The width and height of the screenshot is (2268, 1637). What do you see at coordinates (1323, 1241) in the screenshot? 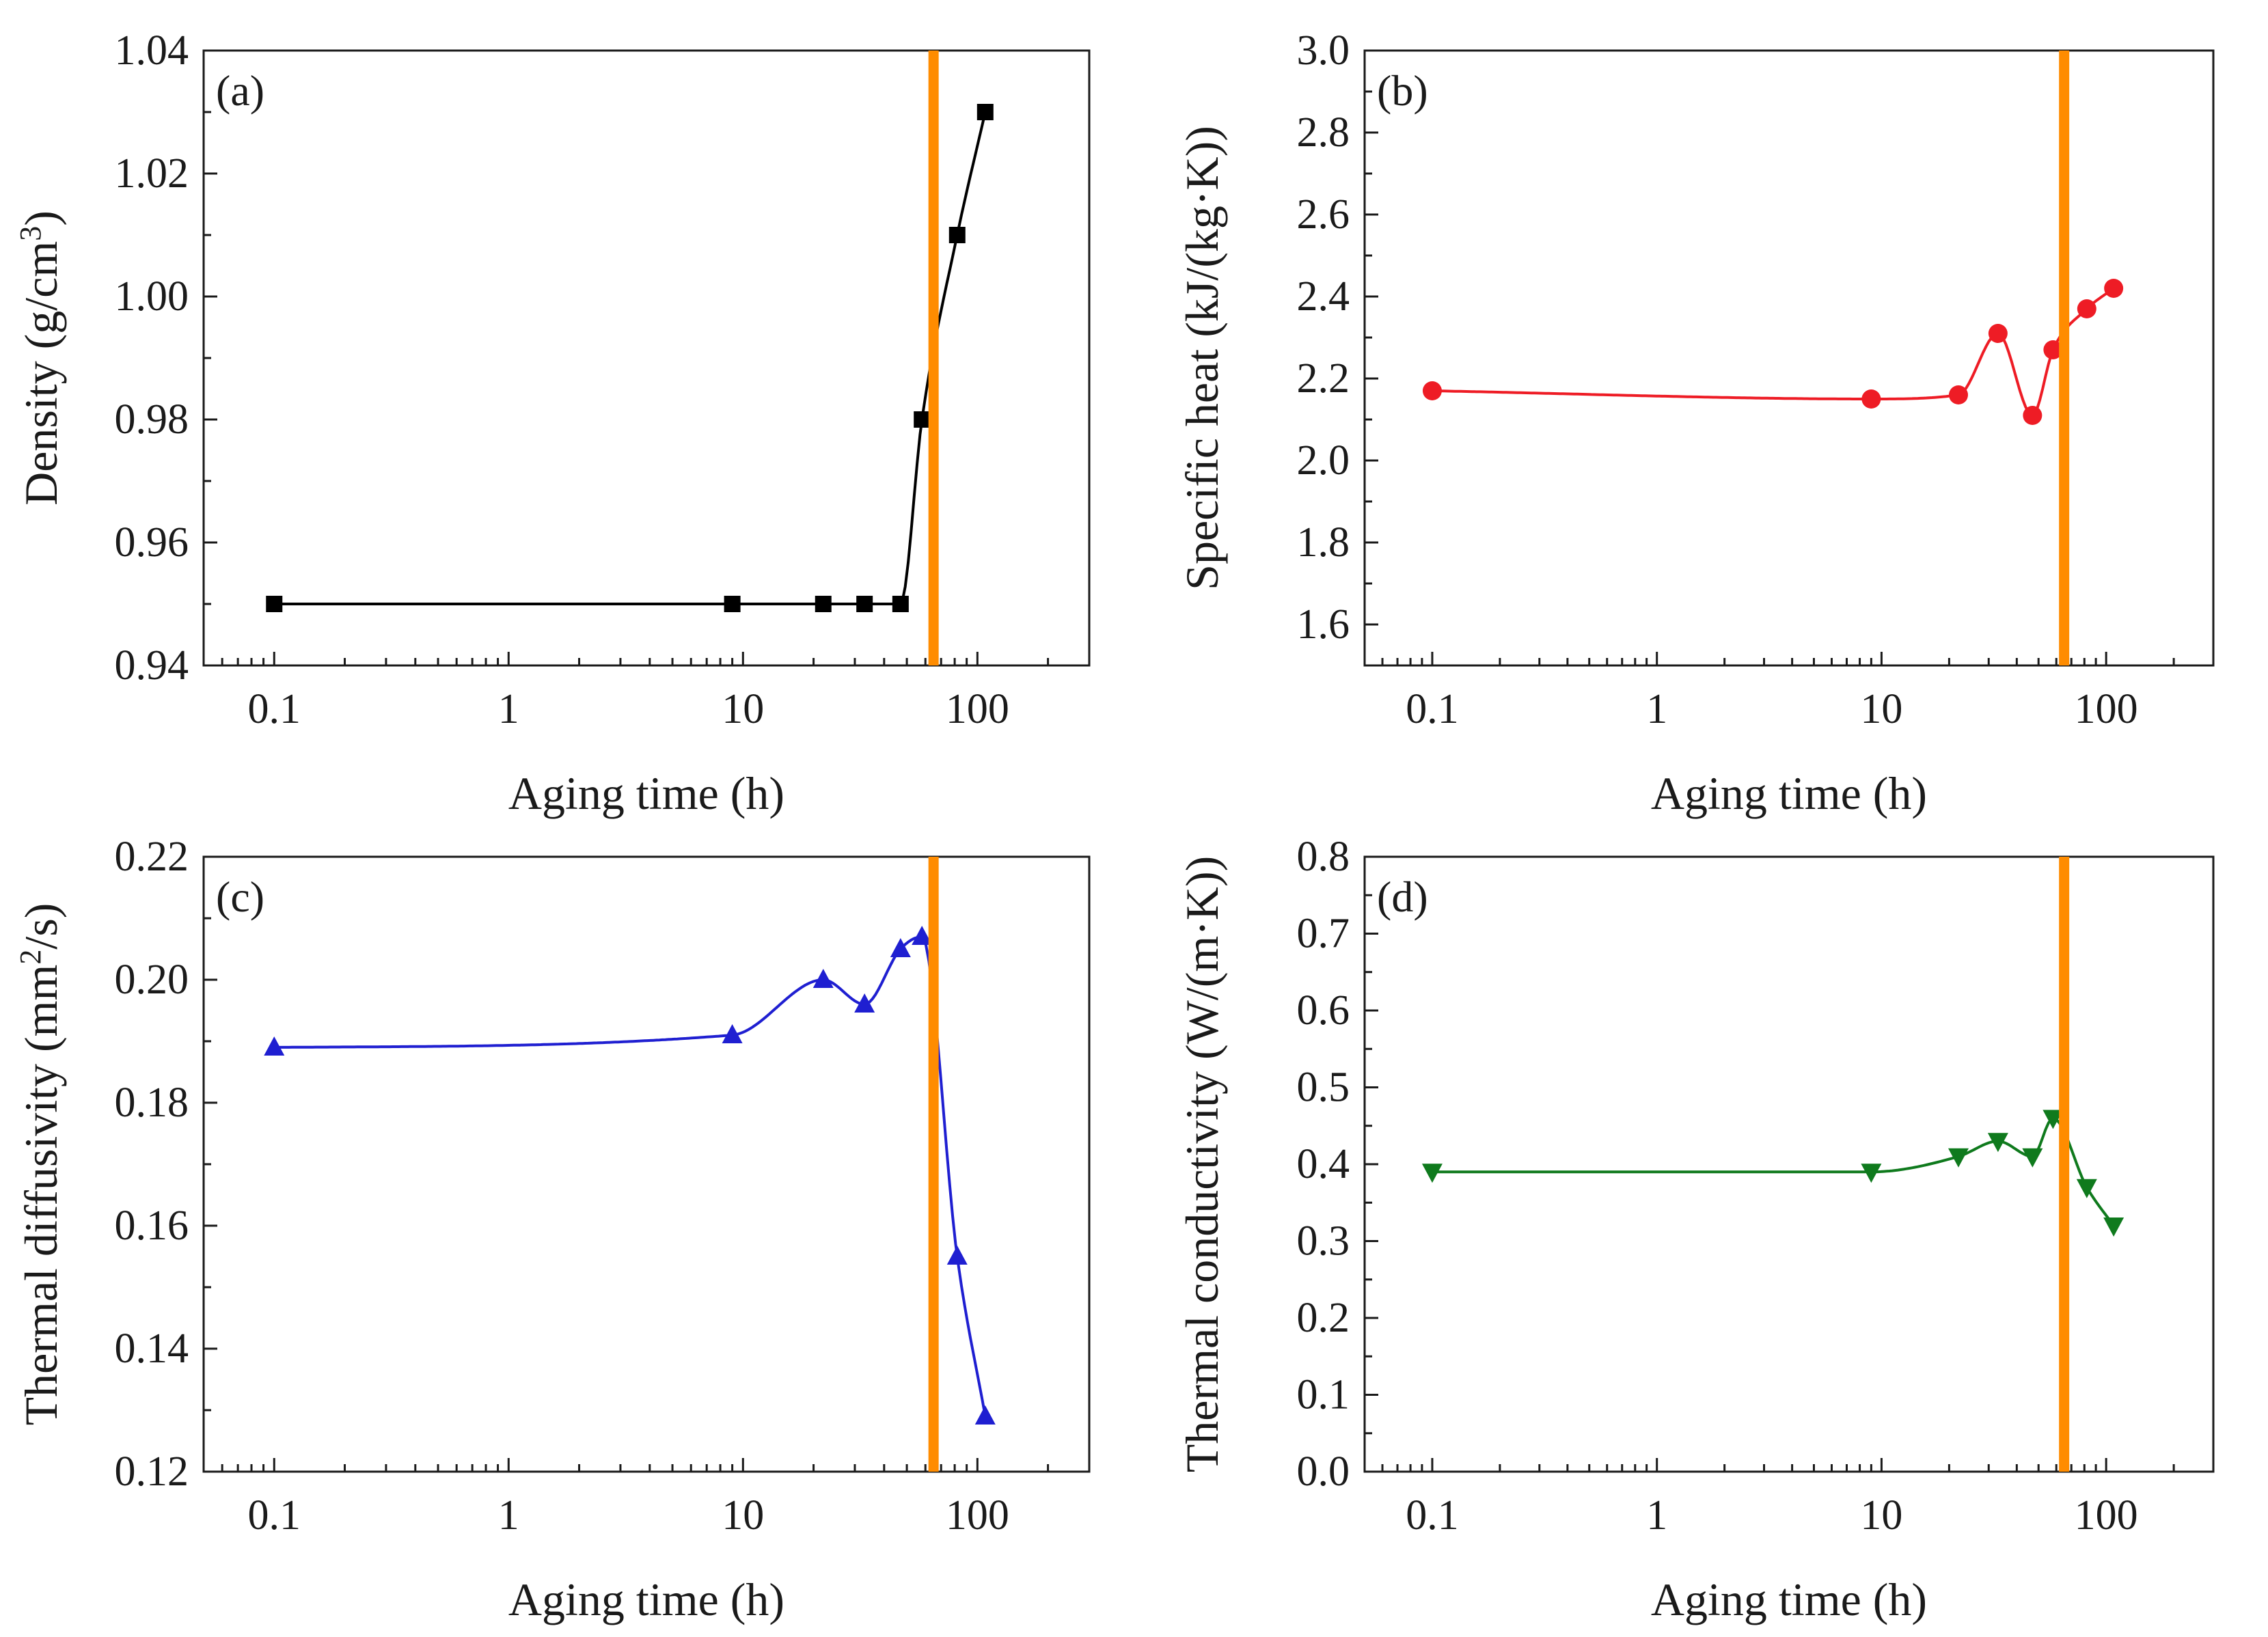
I see `y-tick-label: 0.3` at bounding box center [1323, 1241].